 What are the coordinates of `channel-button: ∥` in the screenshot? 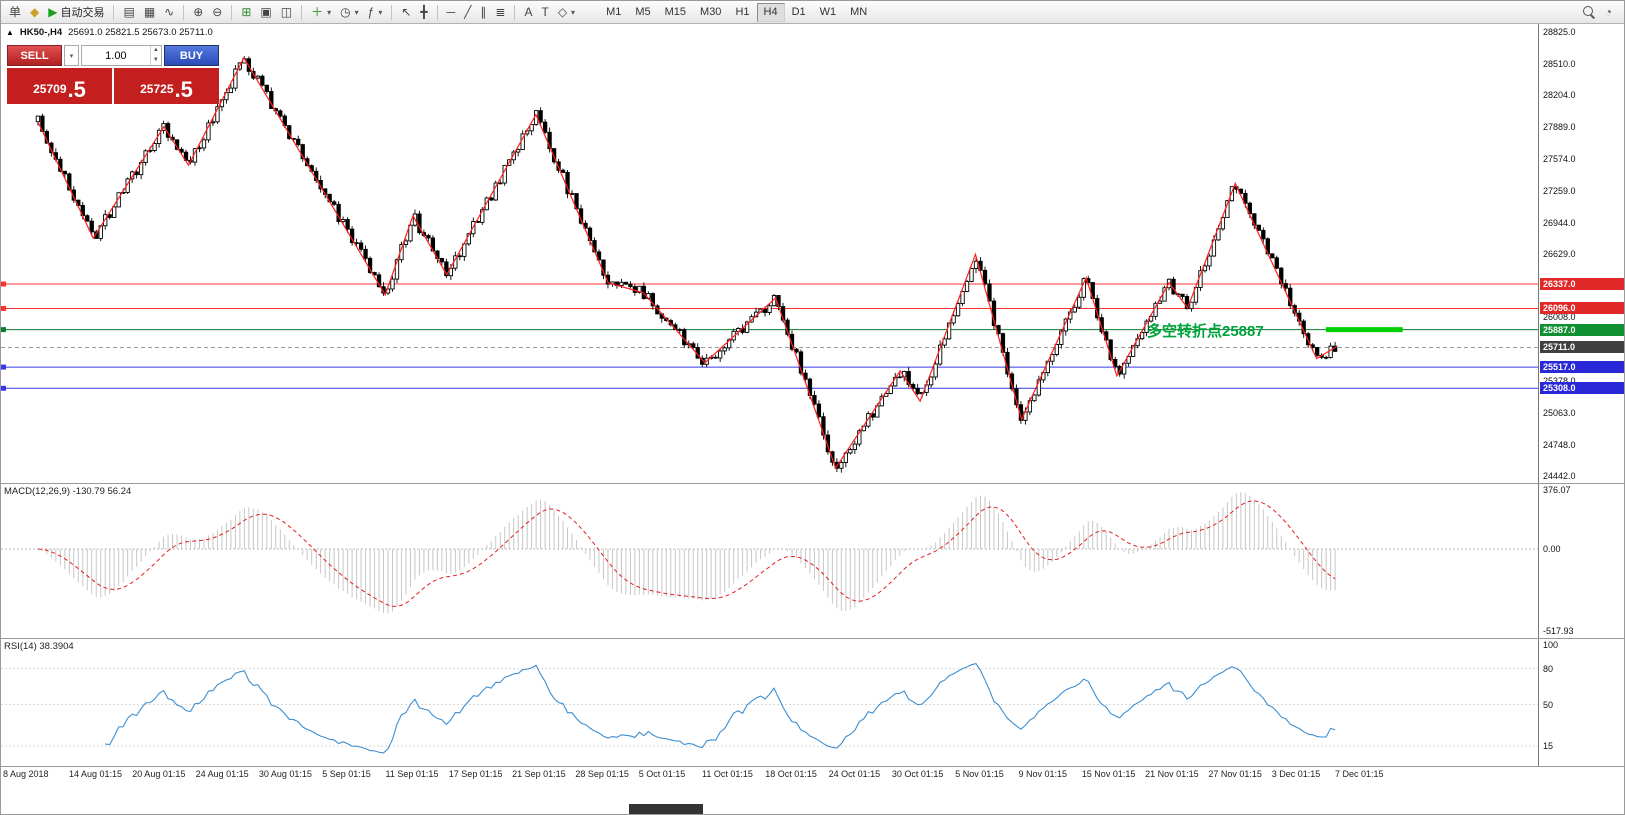 It's located at (483, 12).